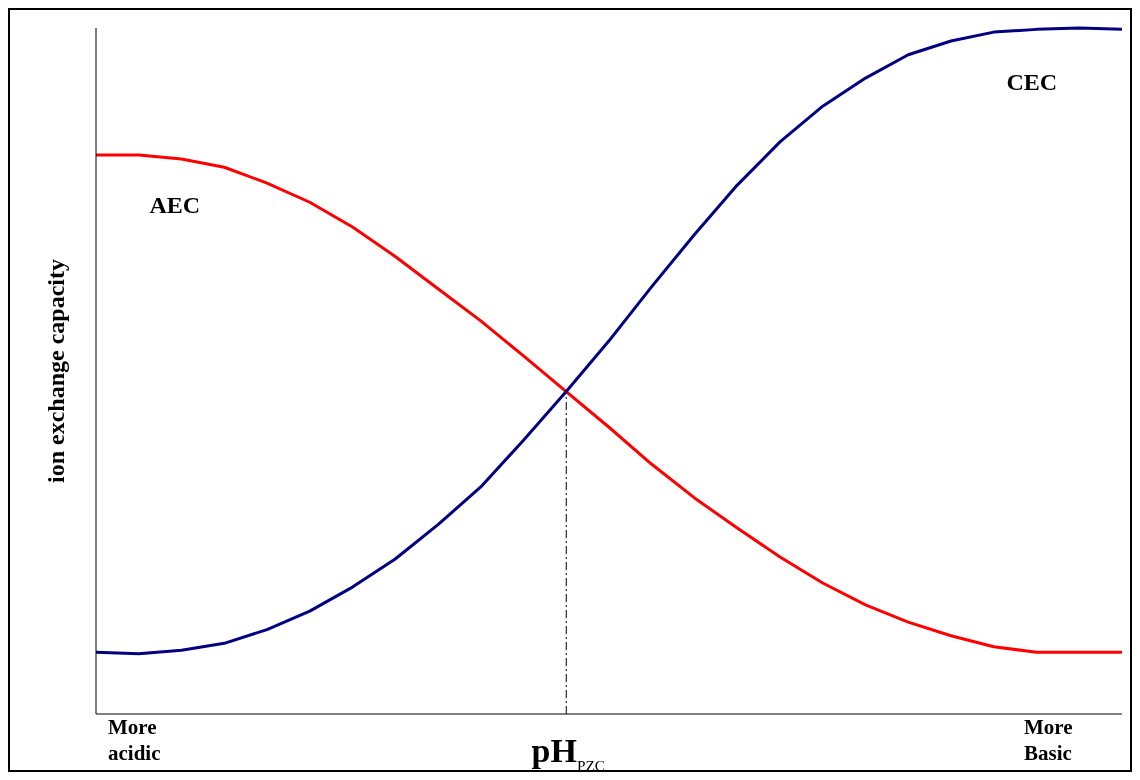  I want to click on series-label: AEC, so click(175, 204).